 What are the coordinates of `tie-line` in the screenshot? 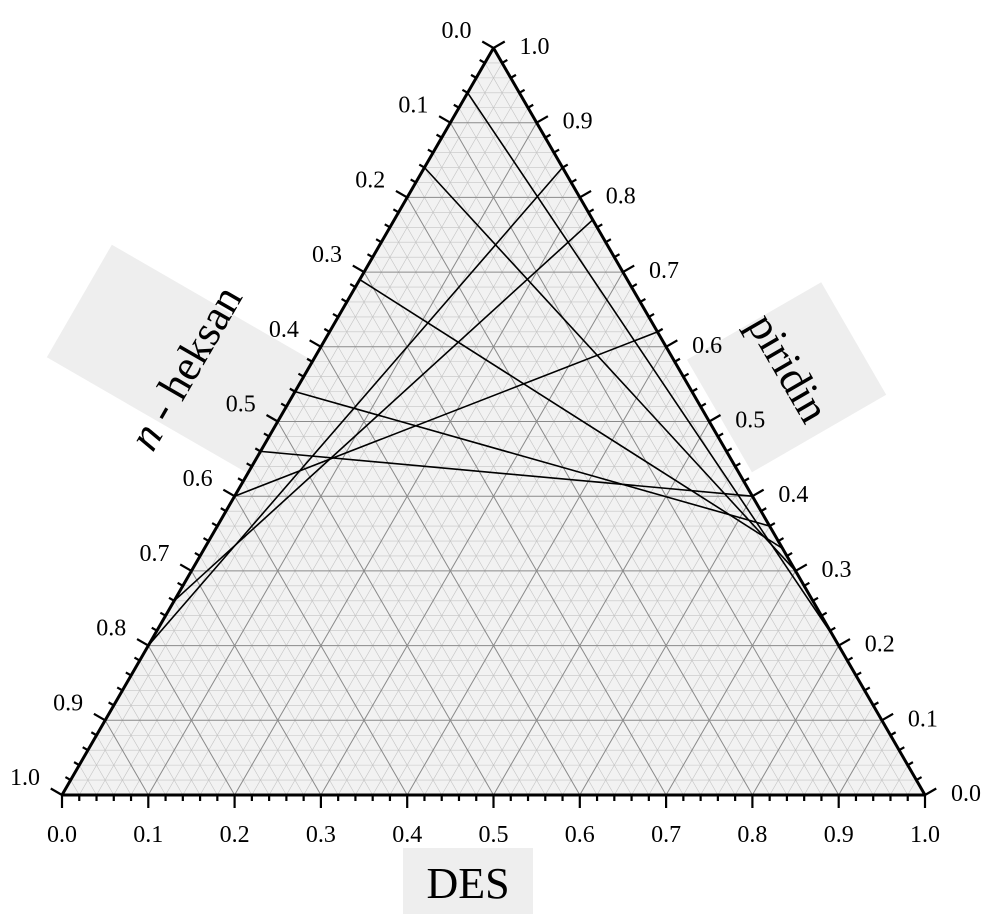 It's located at (571, 414).